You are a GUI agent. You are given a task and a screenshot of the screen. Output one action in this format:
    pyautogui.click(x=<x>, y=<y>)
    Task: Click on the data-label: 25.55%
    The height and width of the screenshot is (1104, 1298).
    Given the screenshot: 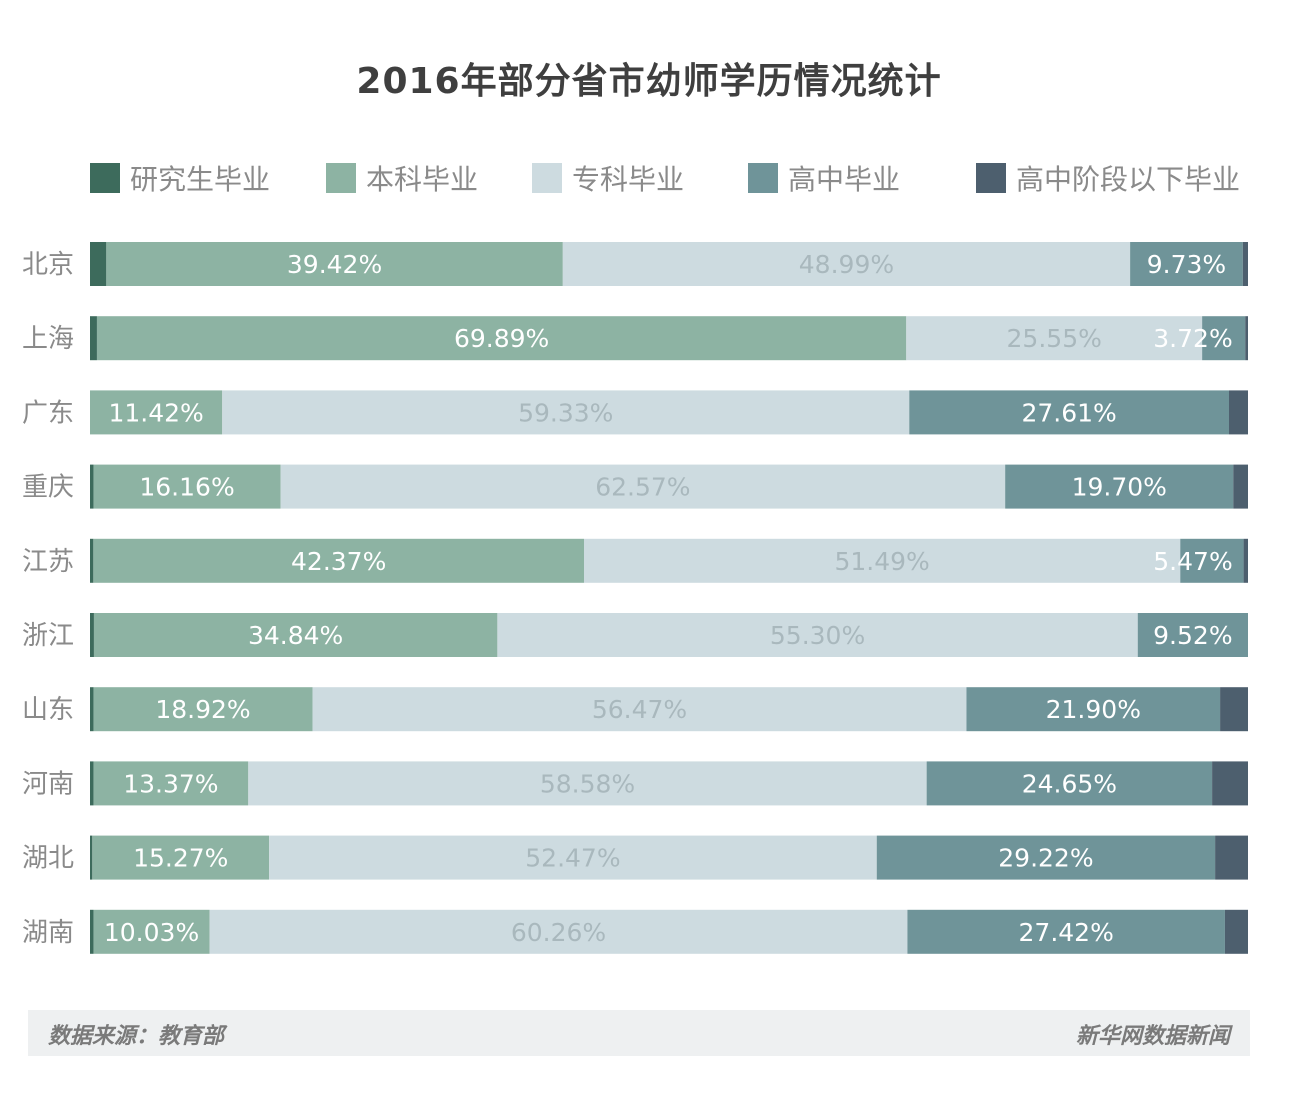 What is the action you would take?
    pyautogui.click(x=1054, y=338)
    